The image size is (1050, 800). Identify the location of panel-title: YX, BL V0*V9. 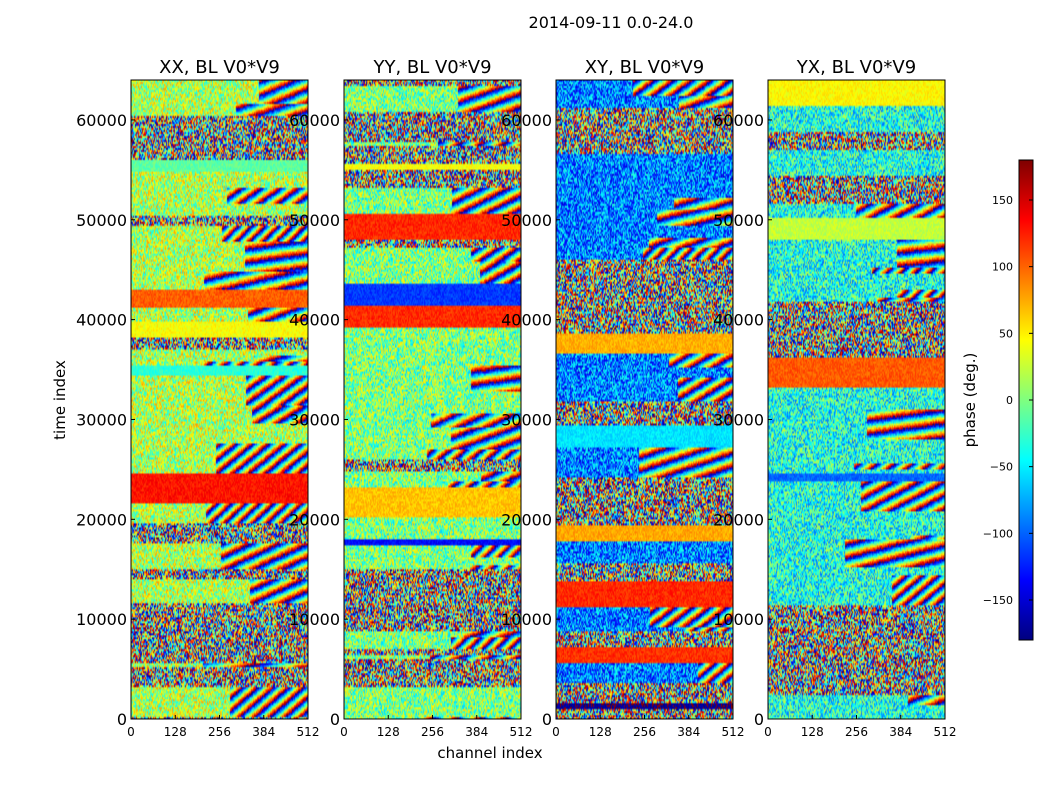
(856, 67).